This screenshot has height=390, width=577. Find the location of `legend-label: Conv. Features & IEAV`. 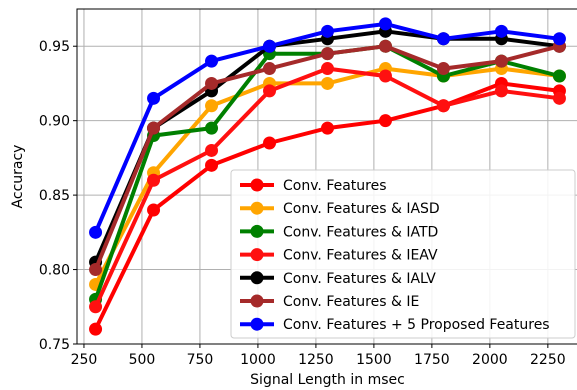

legend-label: Conv. Features & IEAV is located at coordinates (360, 256).